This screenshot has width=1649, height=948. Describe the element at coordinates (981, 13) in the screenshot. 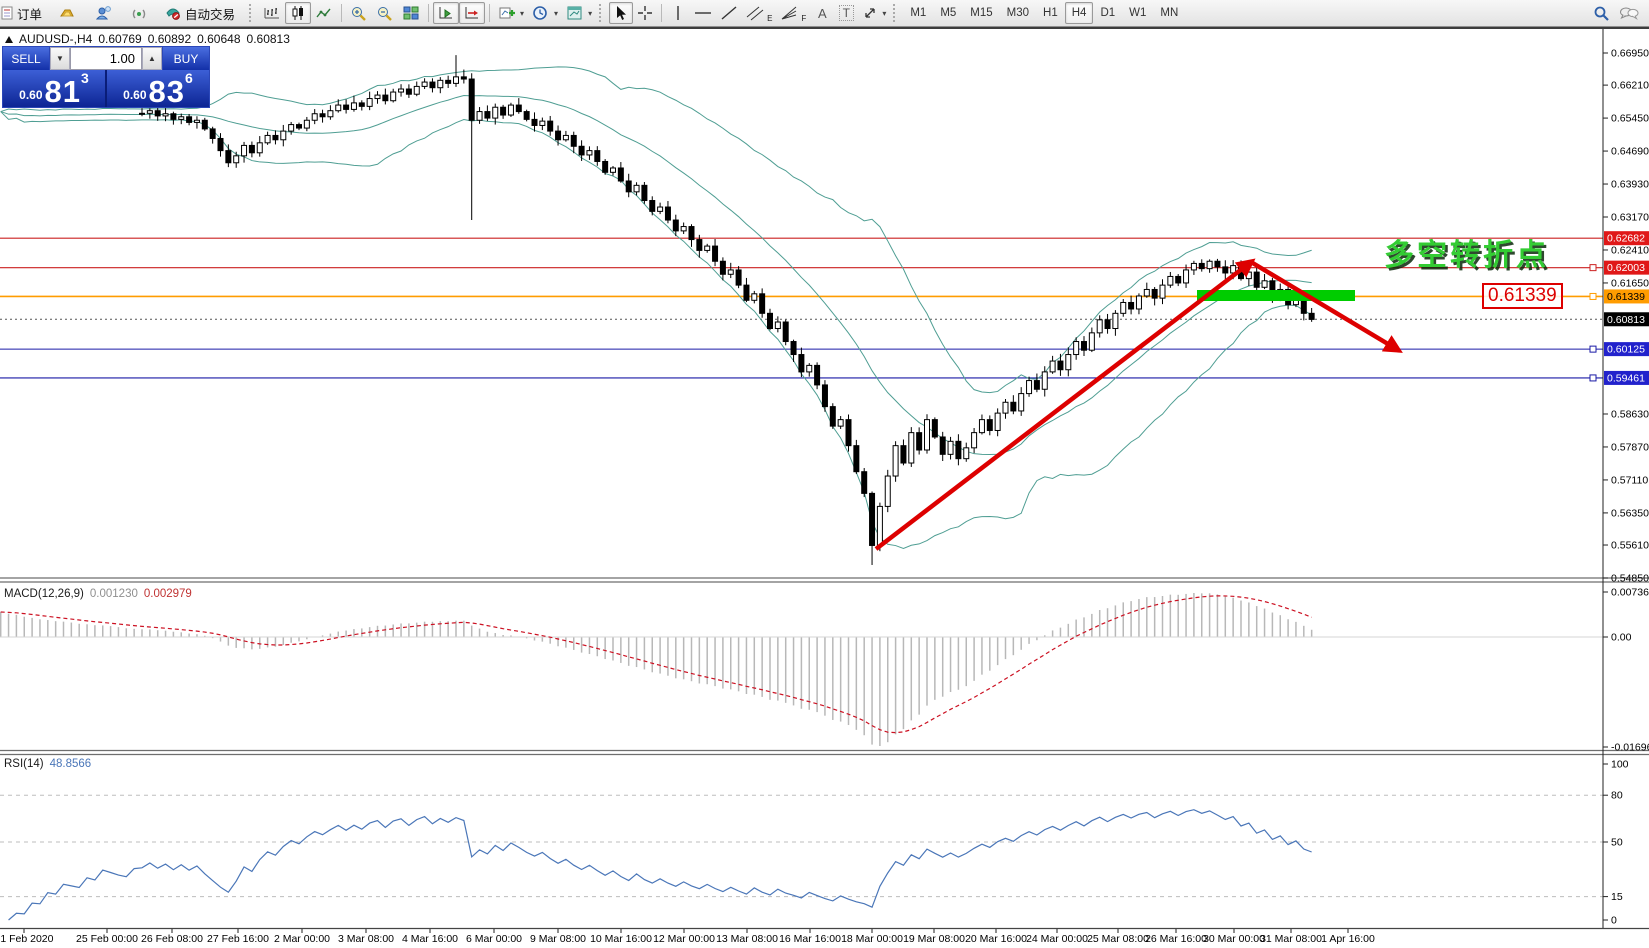

I see `timeframe-M15: M15` at that location.